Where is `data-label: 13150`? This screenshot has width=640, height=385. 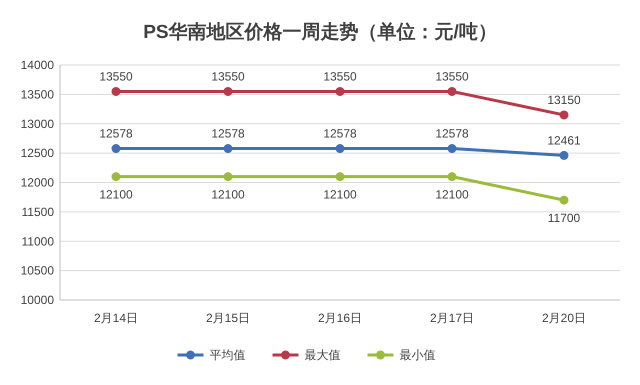
data-label: 13150 is located at coordinates (564, 99).